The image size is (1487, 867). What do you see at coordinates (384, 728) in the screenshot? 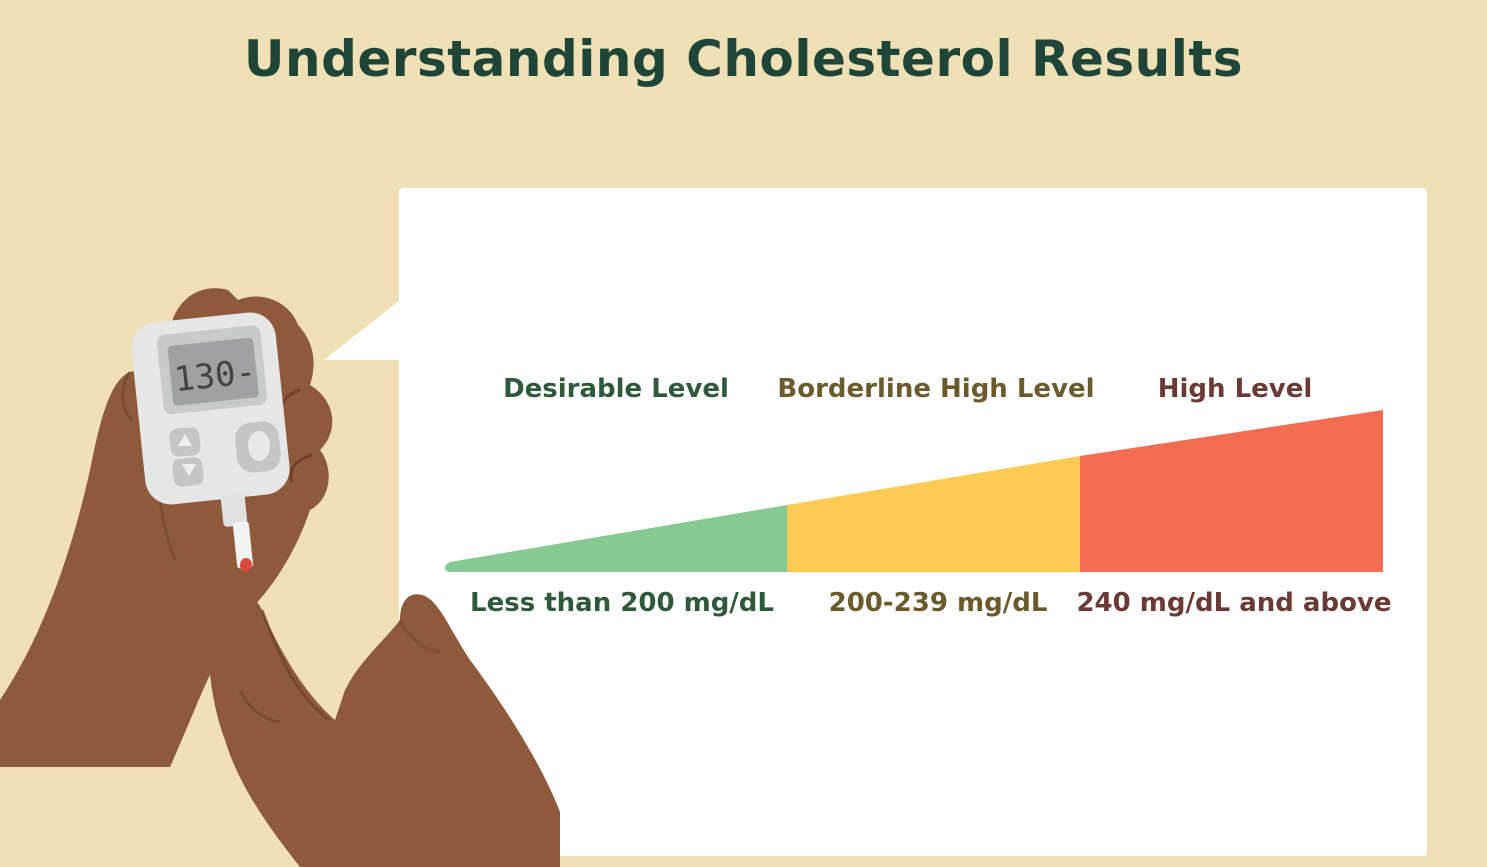
I see `right-hand` at bounding box center [384, 728].